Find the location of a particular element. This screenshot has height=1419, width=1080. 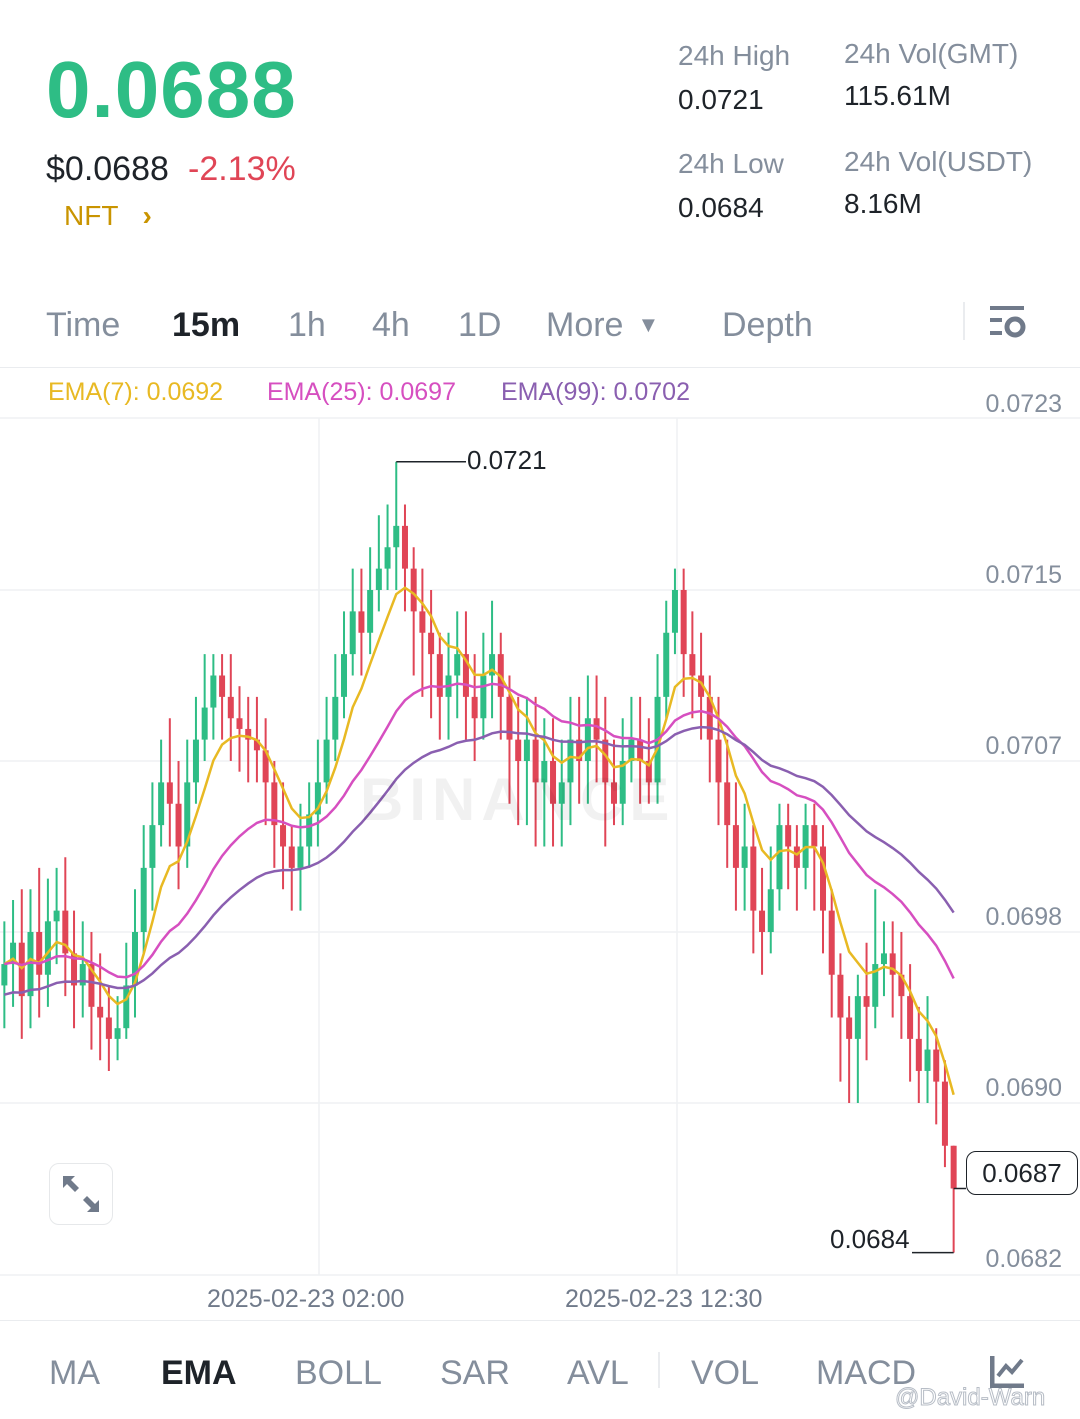

tab-1d: 1D is located at coordinates (480, 325).